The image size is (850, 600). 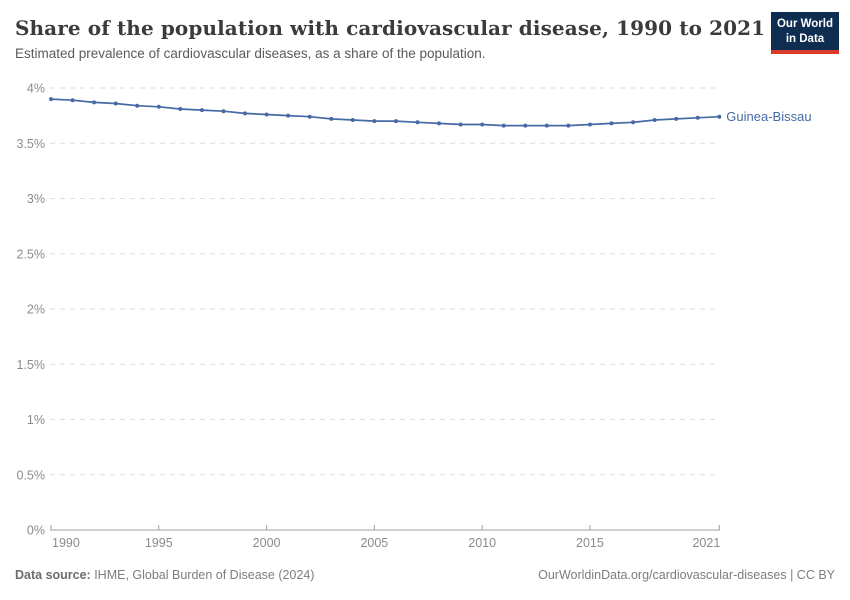 I want to click on x-axis-tick-label: 2005, so click(x=374, y=543).